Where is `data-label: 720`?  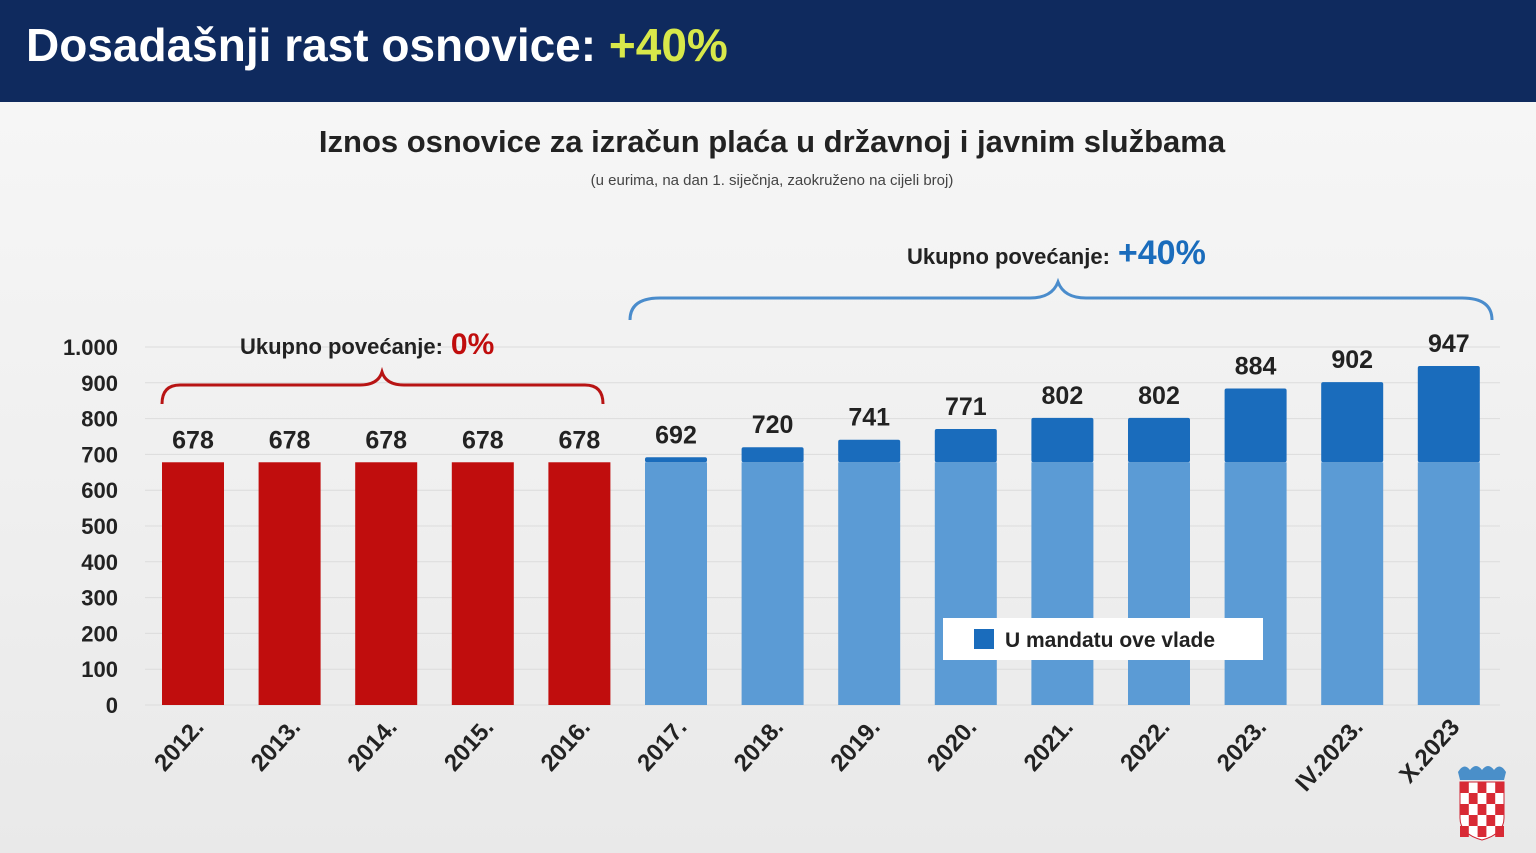
data-label: 720 is located at coordinates (773, 425).